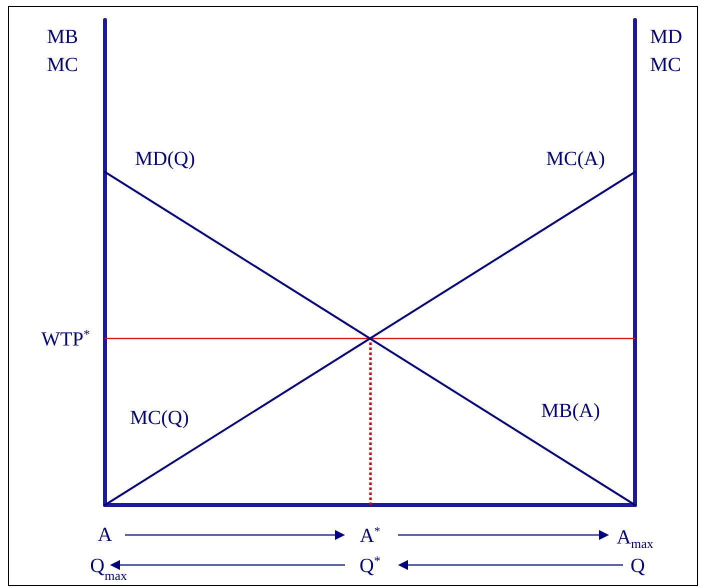 This screenshot has height=588, width=704. What do you see at coordinates (109, 568) in the screenshot?
I see `text: Q$_{max}$` at bounding box center [109, 568].